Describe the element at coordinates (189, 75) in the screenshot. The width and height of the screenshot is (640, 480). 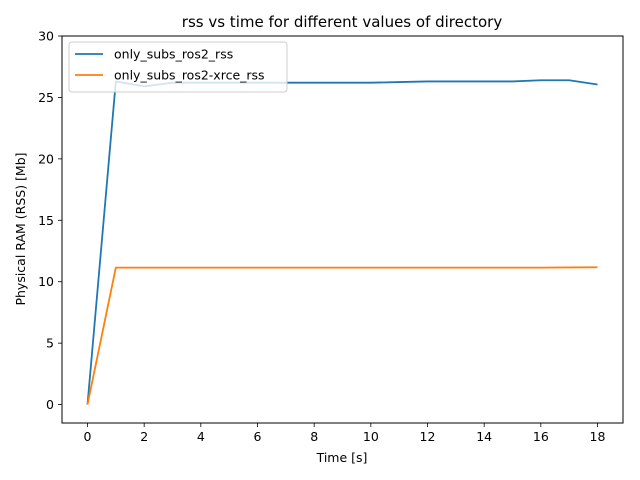
I see `legend-label-series-2: only_subs_ros2-xrce_rss` at that location.